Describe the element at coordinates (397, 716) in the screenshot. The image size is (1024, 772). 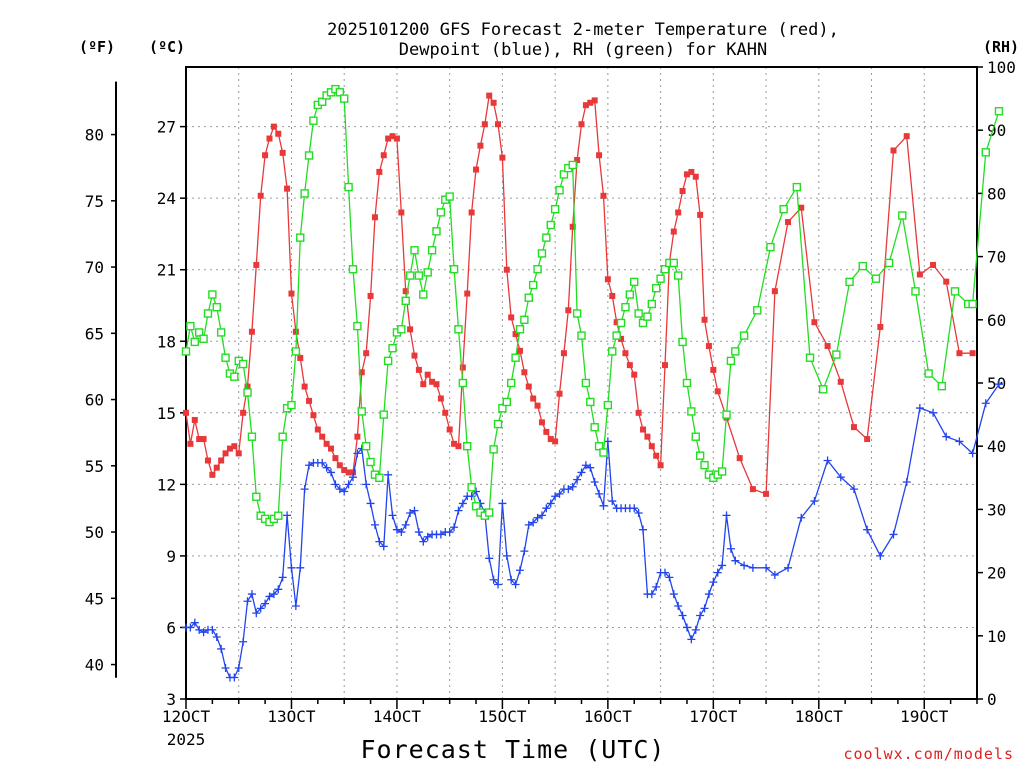
I see `x-tick-label: 14OCT` at that location.